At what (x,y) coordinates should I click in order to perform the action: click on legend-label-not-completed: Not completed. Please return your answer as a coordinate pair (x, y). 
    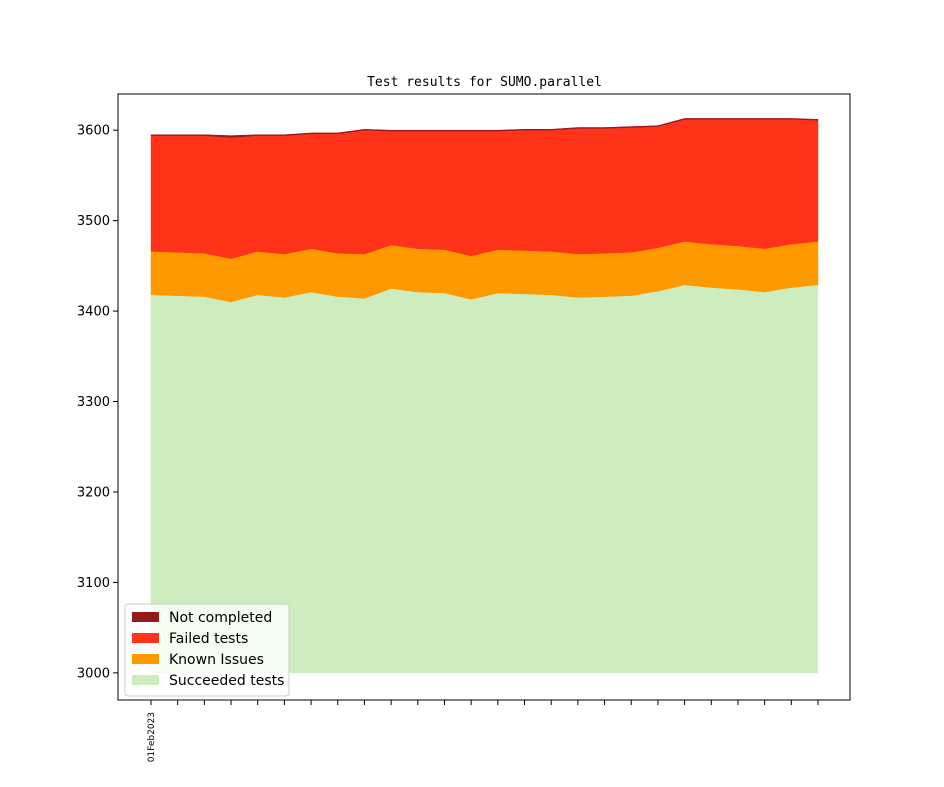
    Looking at the image, I should click on (220, 618).